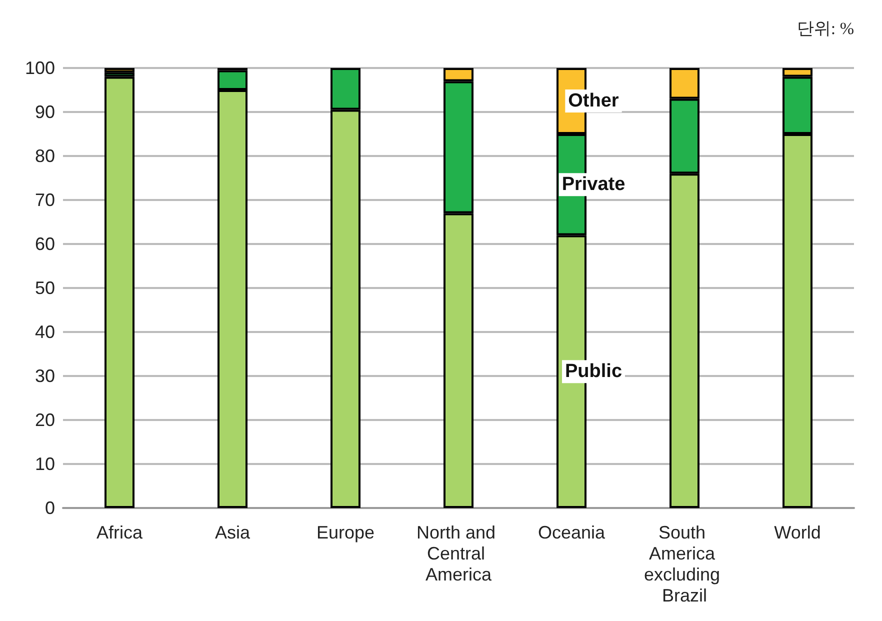 This screenshot has width=882, height=621. What do you see at coordinates (44, 244) in the screenshot?
I see `y-tick-label: 60` at bounding box center [44, 244].